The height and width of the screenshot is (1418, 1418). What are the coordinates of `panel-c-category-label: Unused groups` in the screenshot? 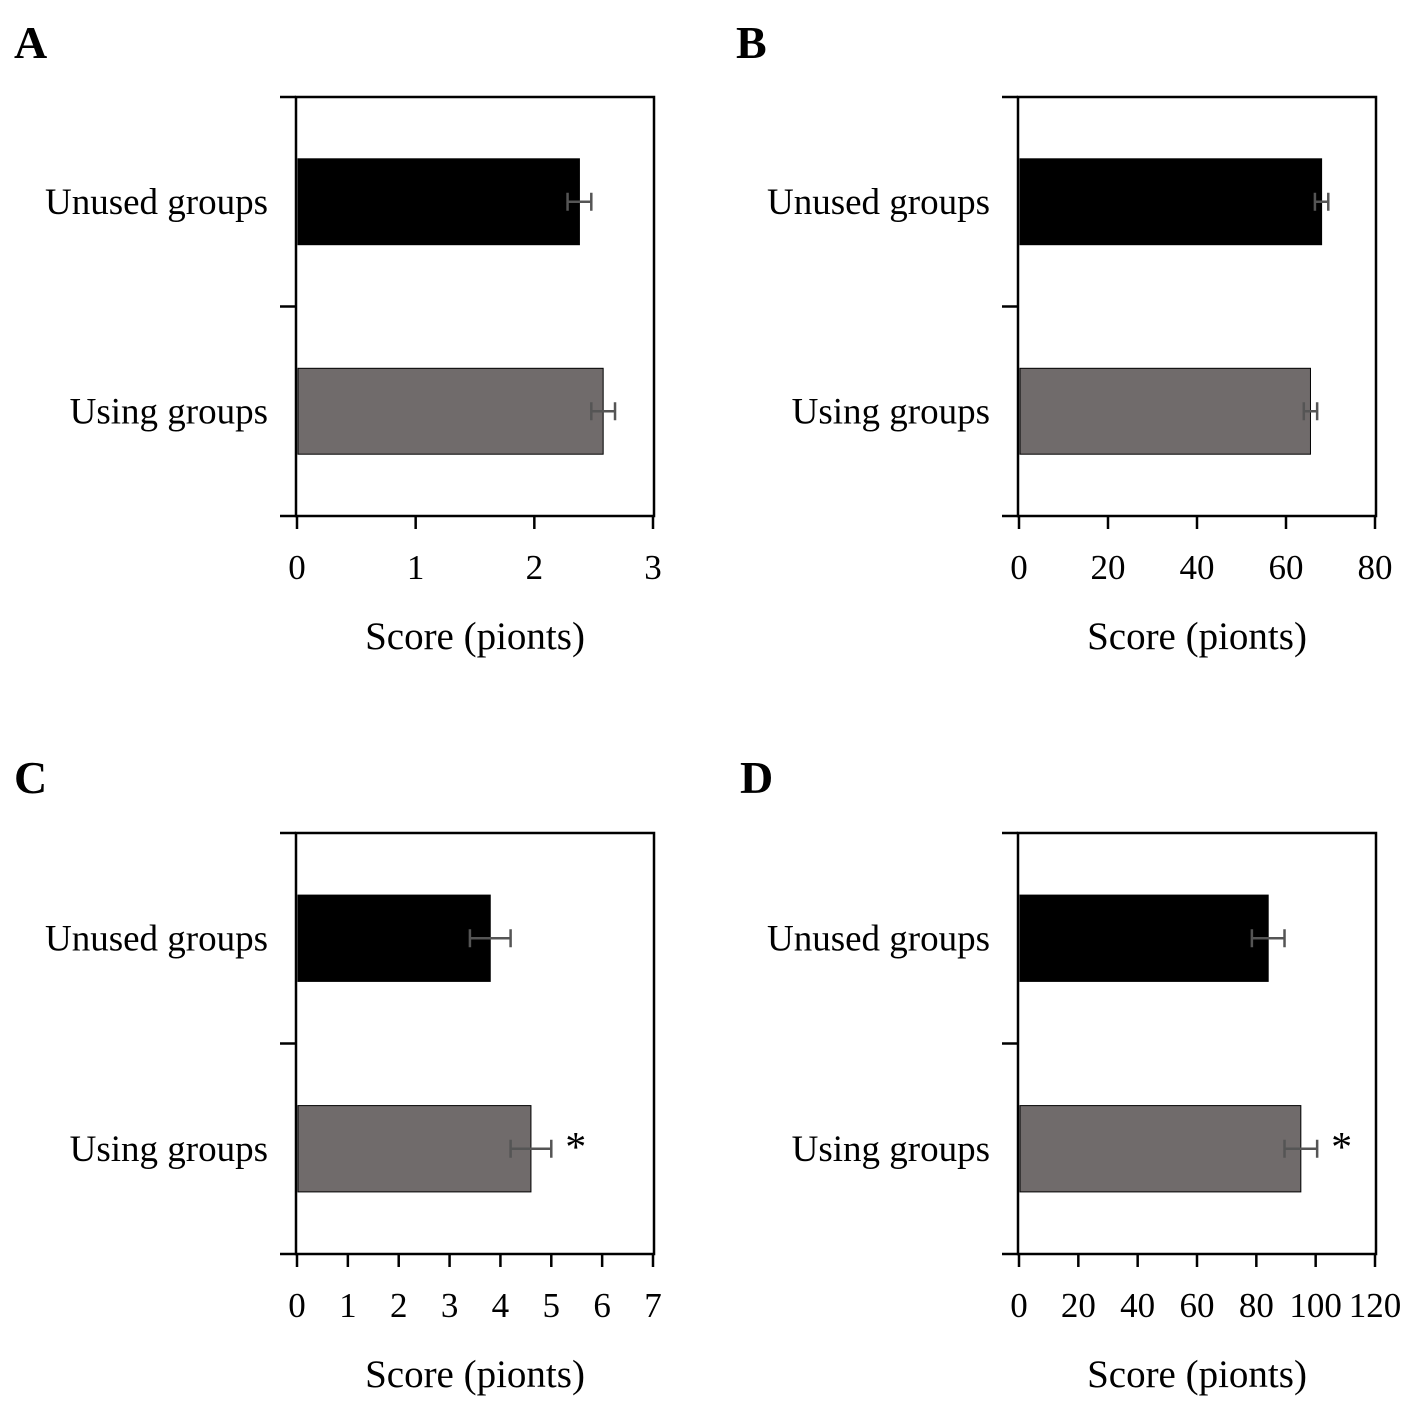 It's located at (156, 938).